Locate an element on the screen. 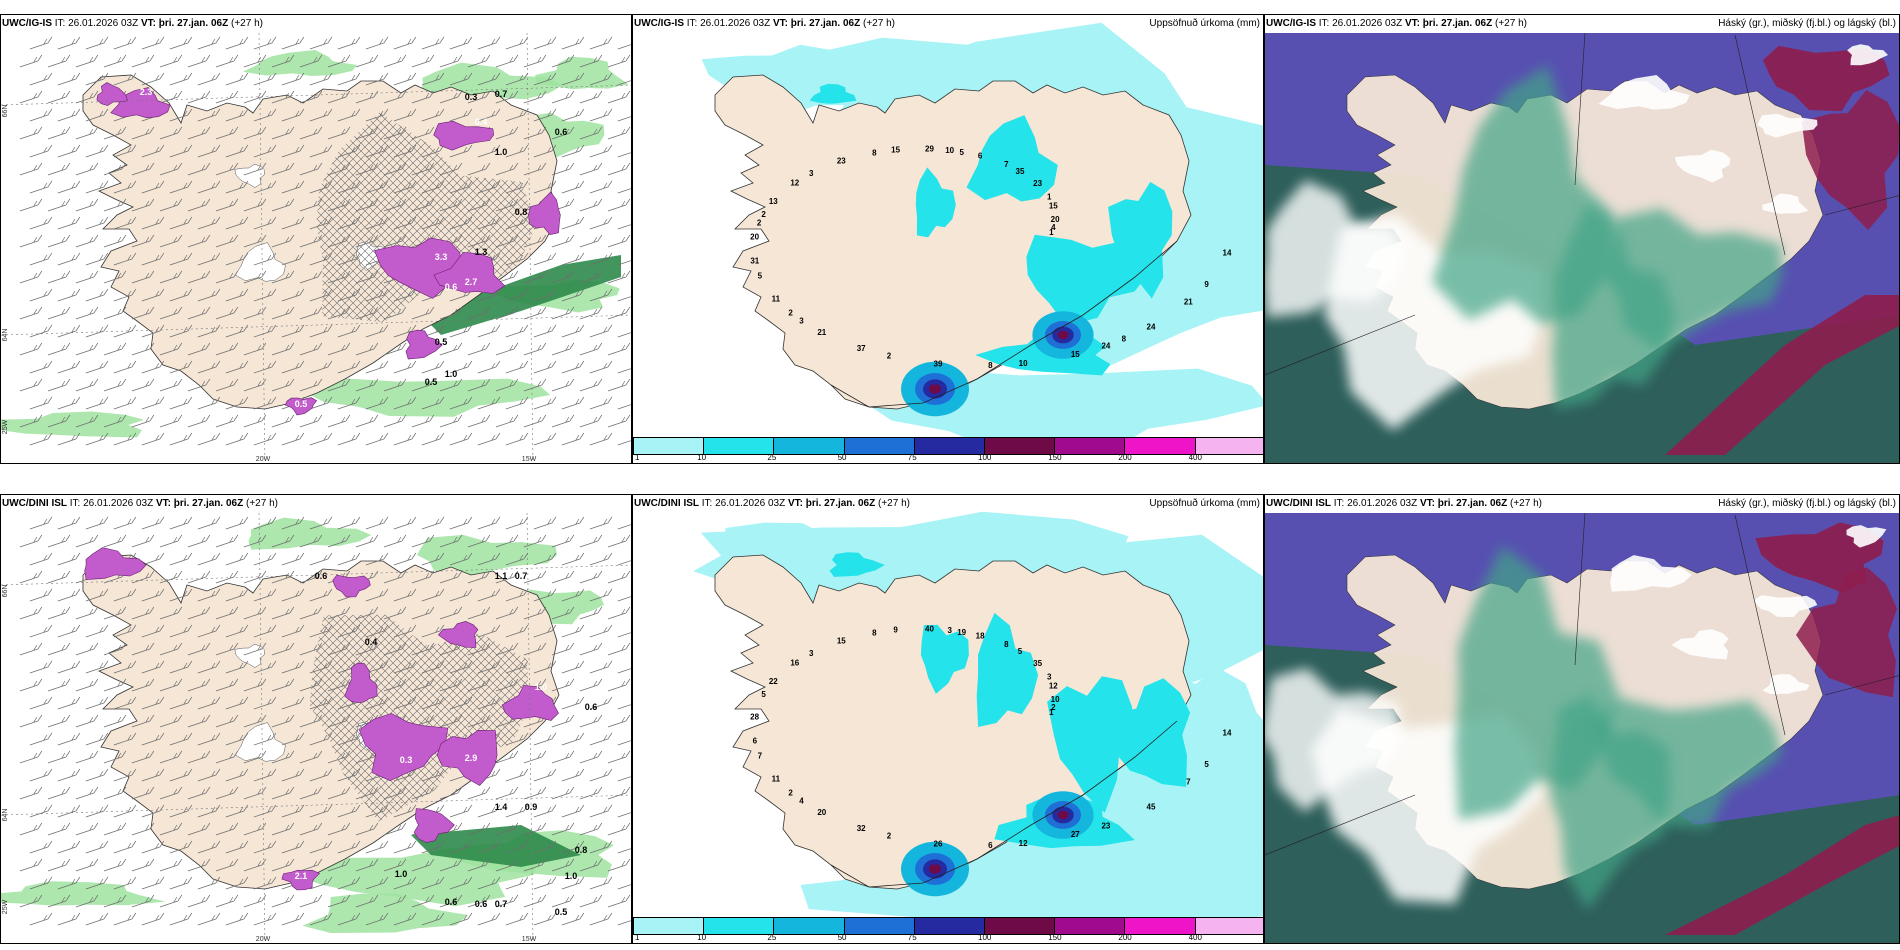  precip-value: 22 is located at coordinates (773, 681).